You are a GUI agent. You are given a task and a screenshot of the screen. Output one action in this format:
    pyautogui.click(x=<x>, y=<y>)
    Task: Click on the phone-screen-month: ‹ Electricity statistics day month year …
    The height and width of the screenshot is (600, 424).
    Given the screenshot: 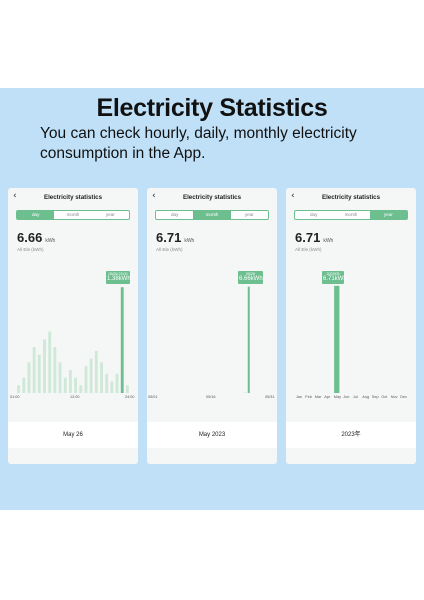 What is the action you would take?
    pyautogui.click(x=212, y=326)
    